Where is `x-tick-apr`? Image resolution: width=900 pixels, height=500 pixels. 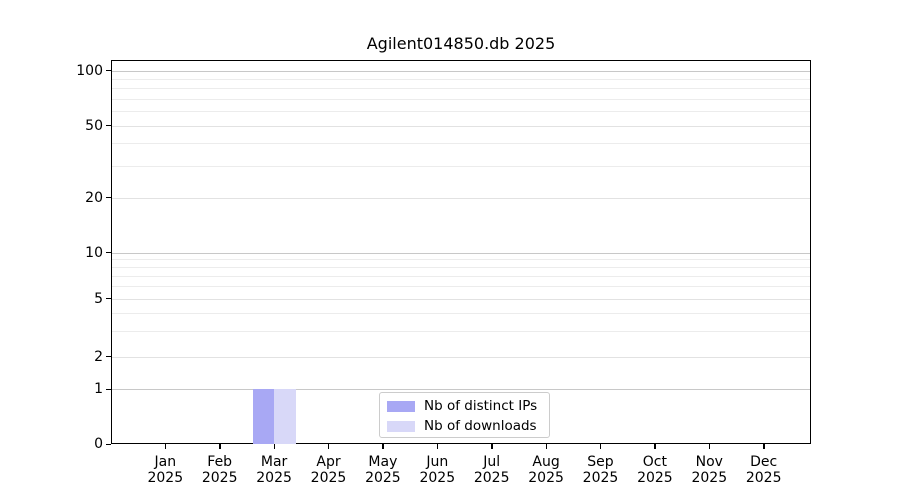 x-tick-apr is located at coordinates (329, 446).